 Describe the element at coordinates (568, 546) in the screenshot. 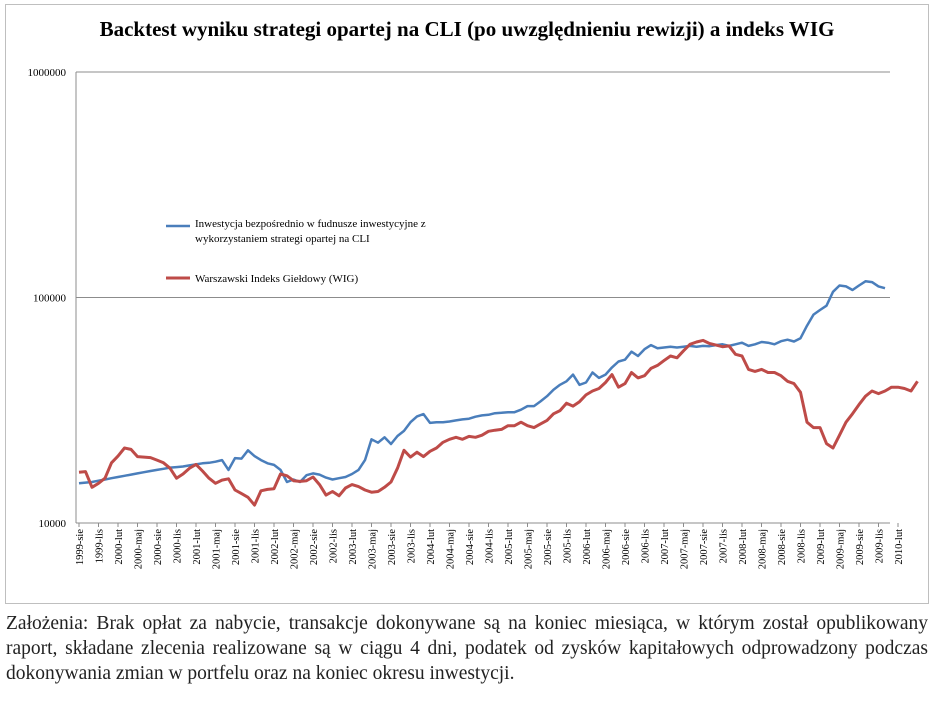

I see `x-tick-label: 2005-lis` at that location.